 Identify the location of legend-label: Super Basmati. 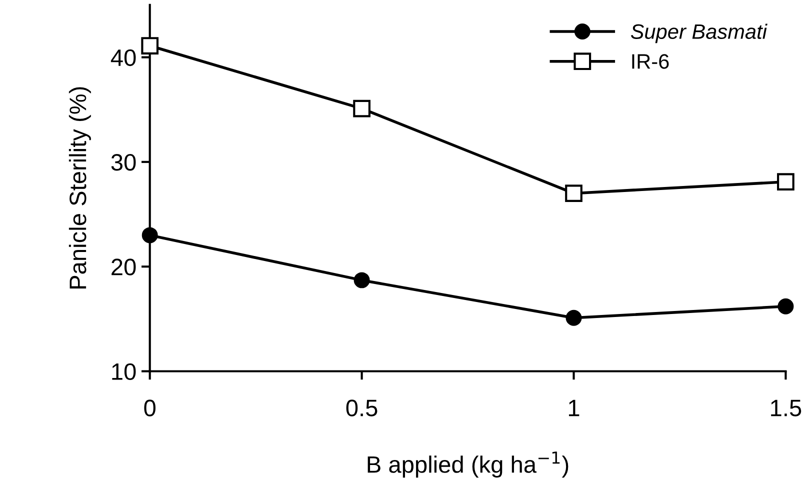
(699, 34).